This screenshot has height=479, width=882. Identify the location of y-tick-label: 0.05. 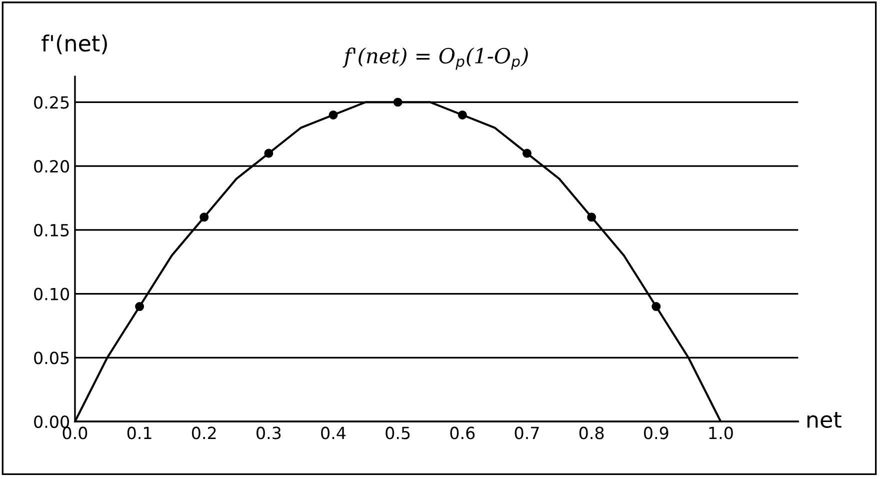
(51, 358).